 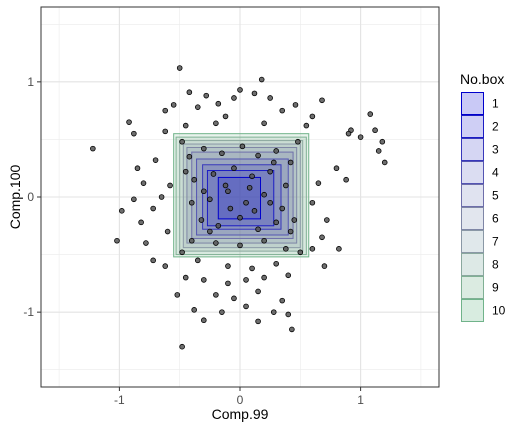 I want to click on legend-label-5: 5, so click(x=495, y=196).